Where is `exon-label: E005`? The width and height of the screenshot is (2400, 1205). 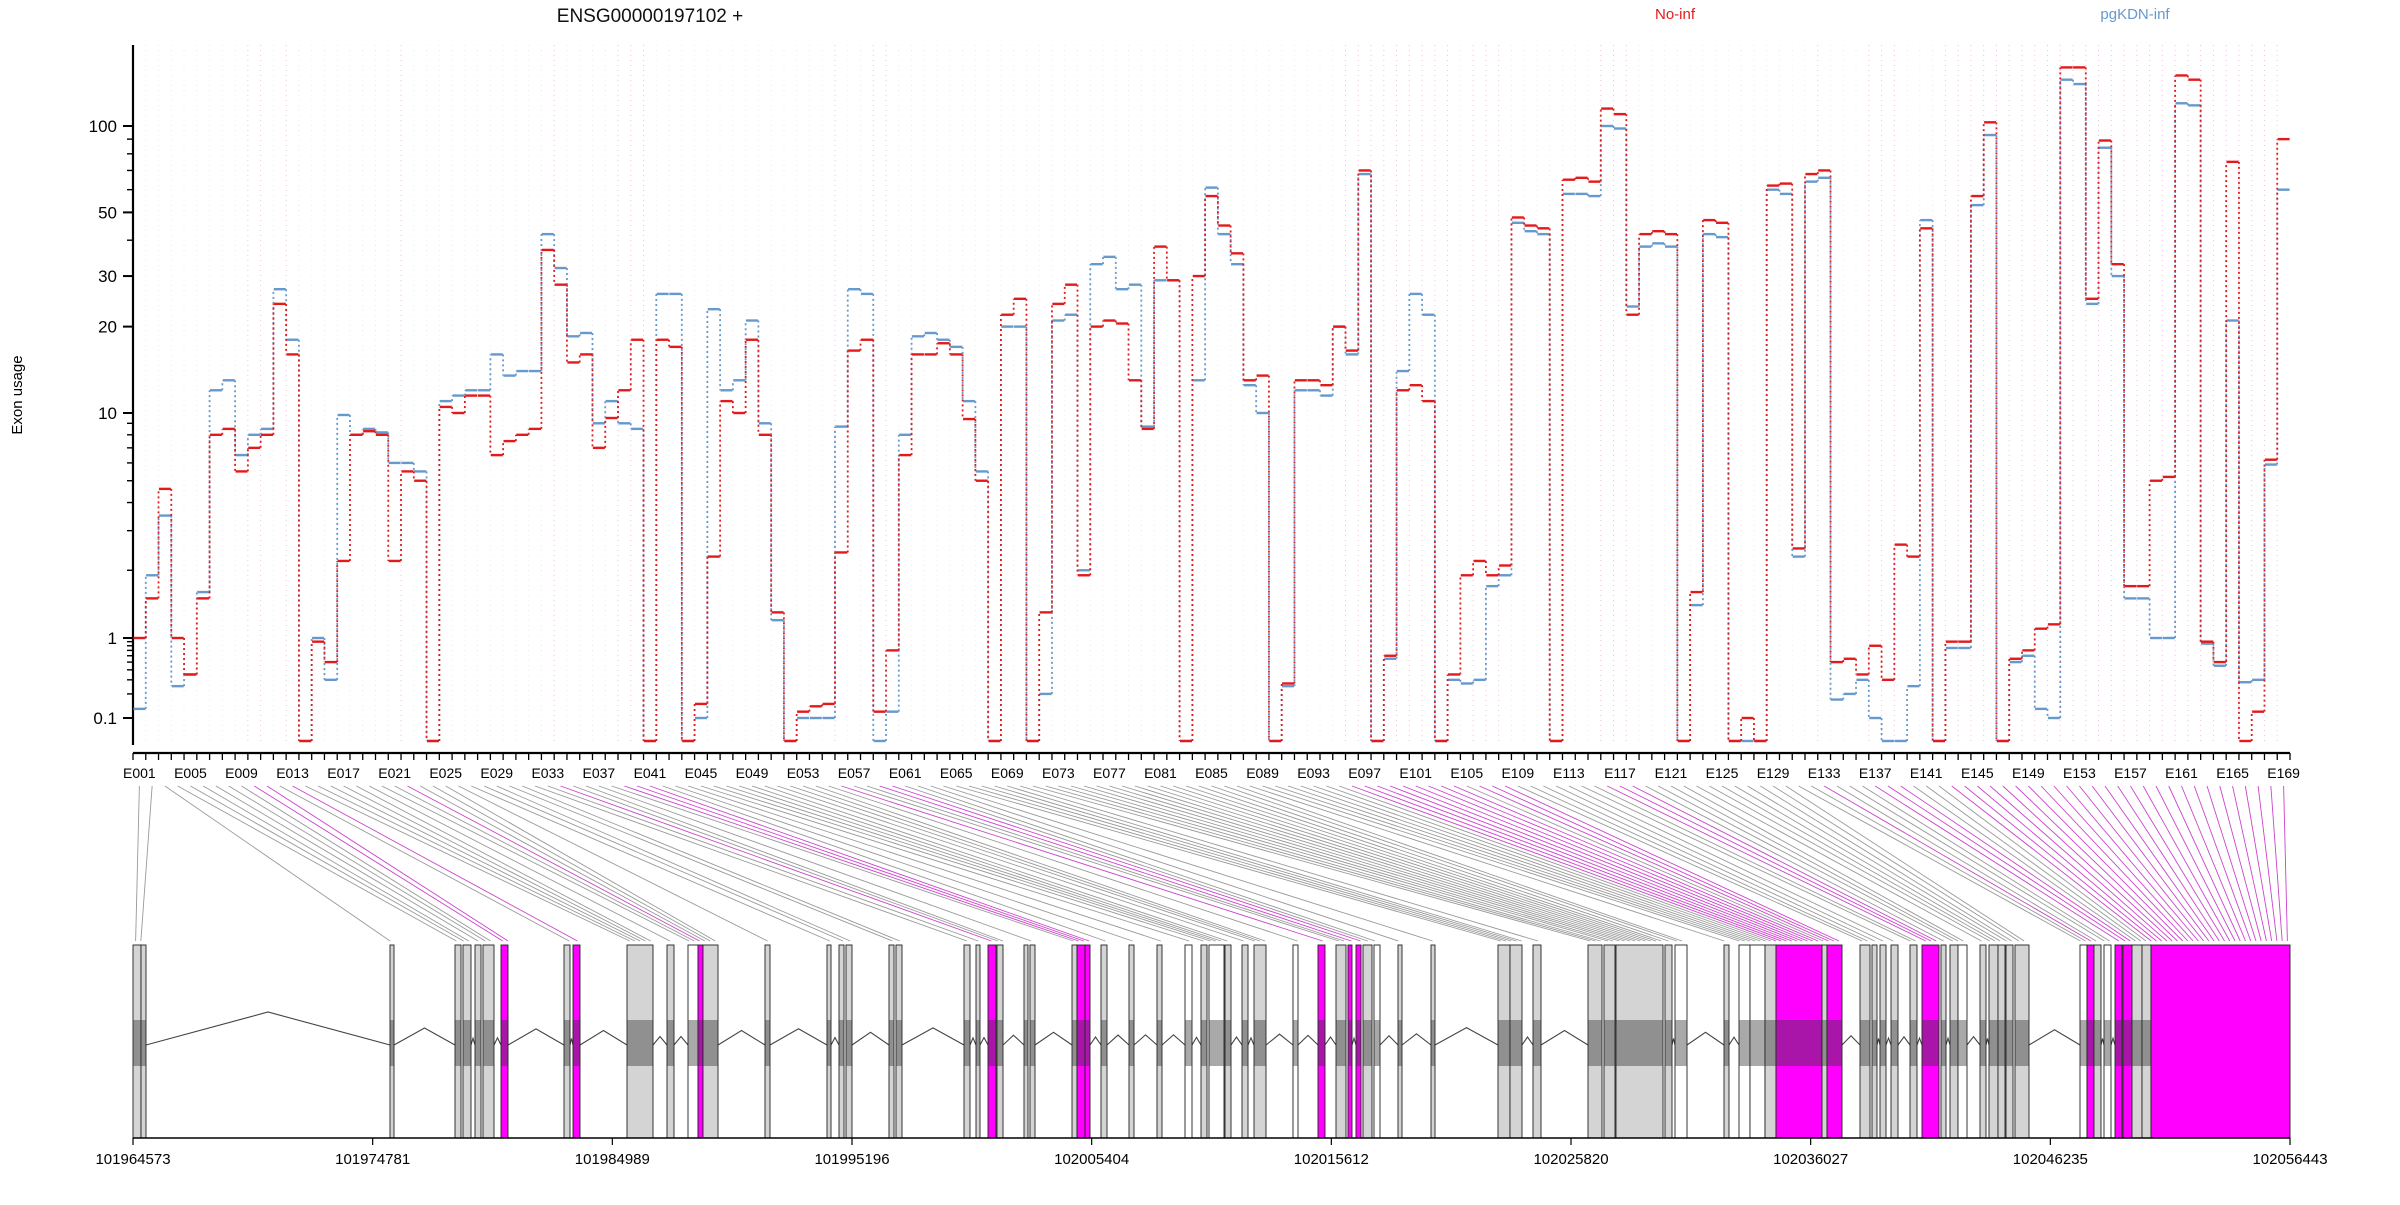
exon-label: E005 is located at coordinates (190, 773).